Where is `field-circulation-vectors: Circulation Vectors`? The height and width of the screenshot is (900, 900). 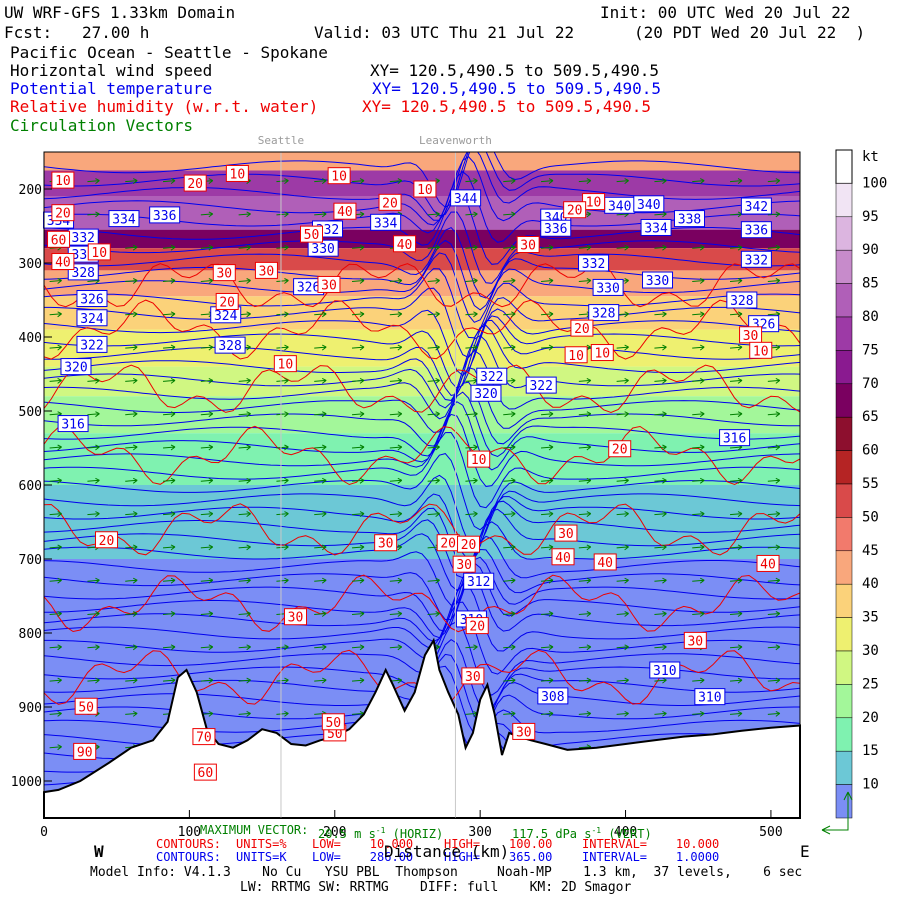
field-circulation-vectors: Circulation Vectors is located at coordinates (102, 125).